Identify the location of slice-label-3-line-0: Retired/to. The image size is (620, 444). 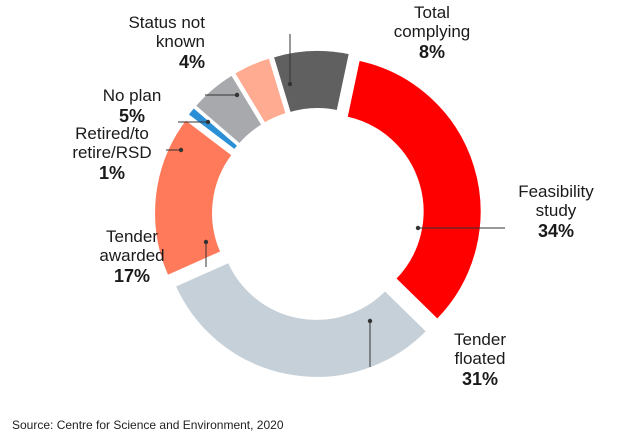
(112, 133).